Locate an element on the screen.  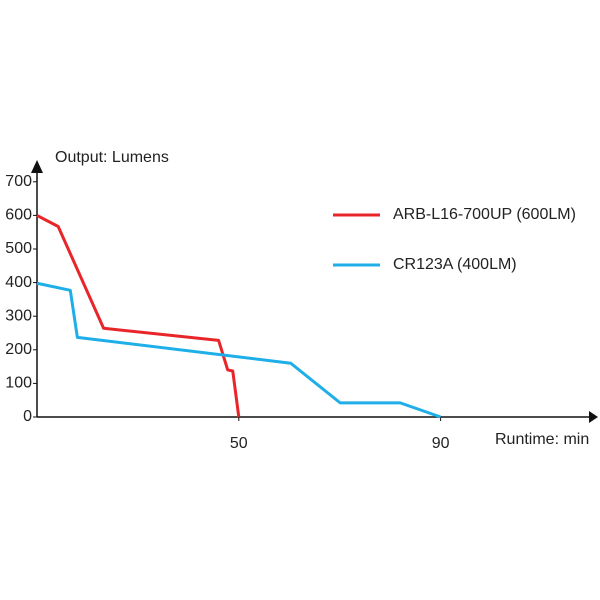
y-tick-label: 300 is located at coordinates (18, 315).